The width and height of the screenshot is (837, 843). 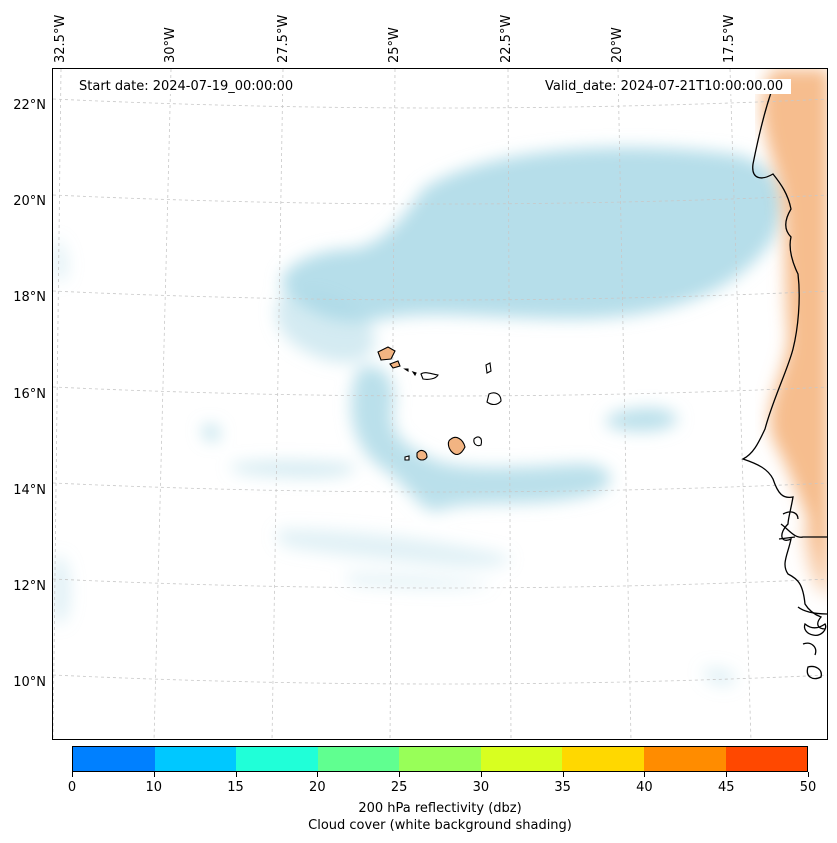 What do you see at coordinates (154, 787) in the screenshot?
I see `colorbar-tick-label: 10` at bounding box center [154, 787].